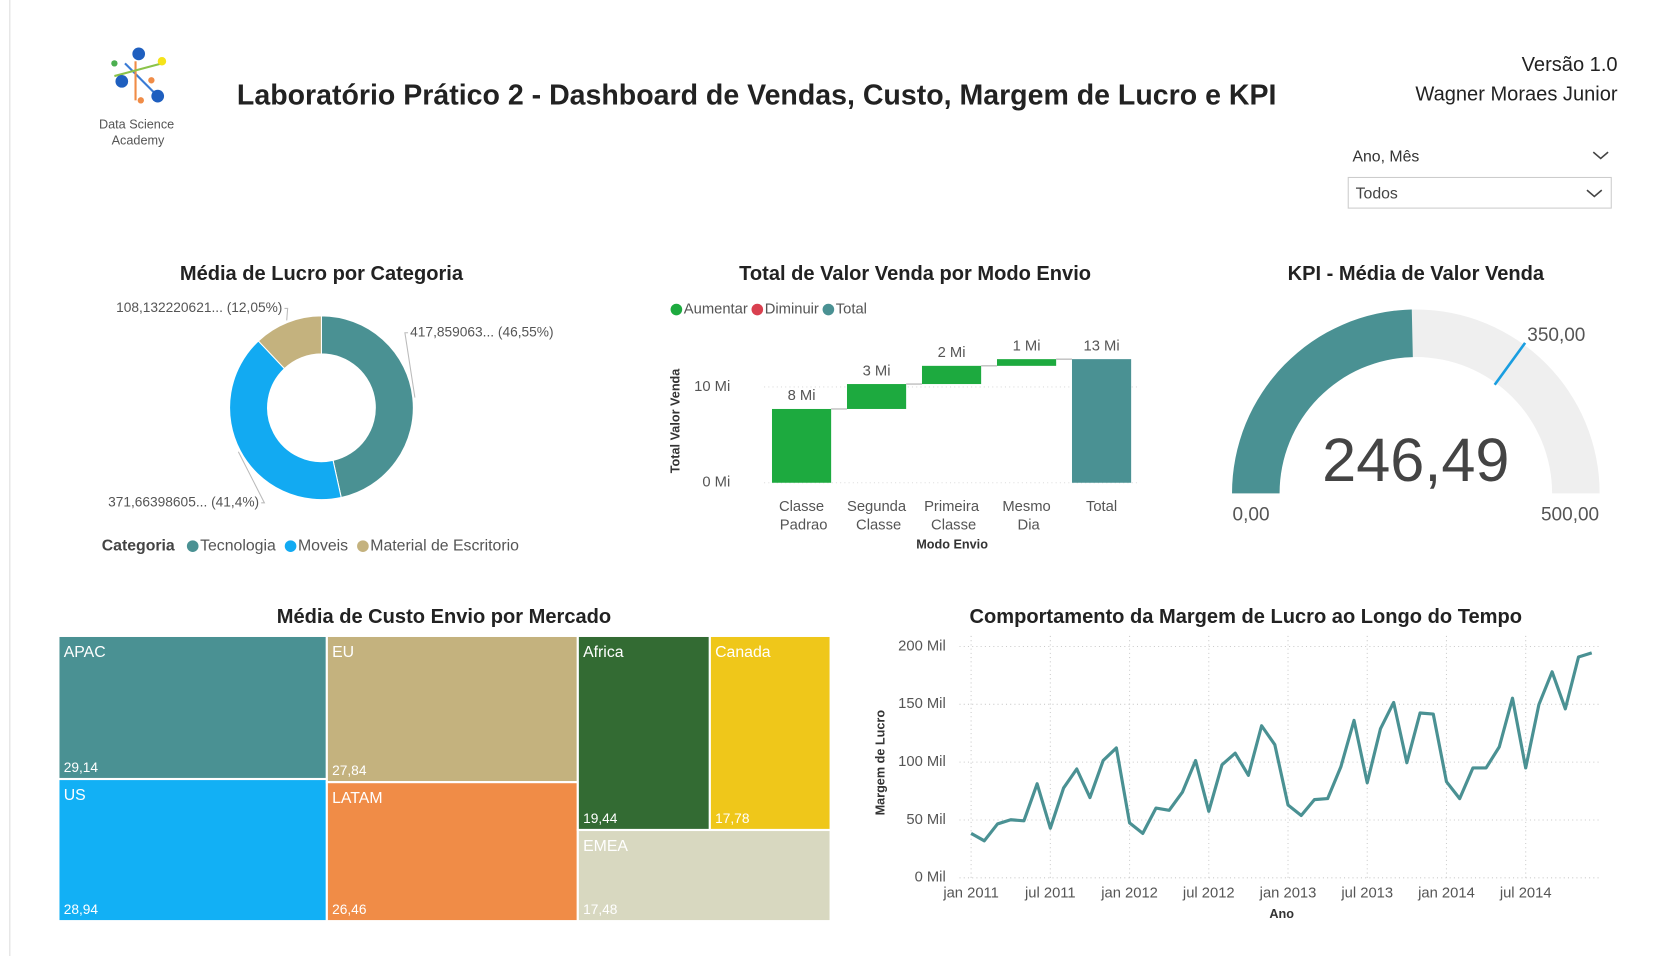  What do you see at coordinates (1026, 516) in the screenshot?
I see `x-tick-label: Mesmo Dia` at bounding box center [1026, 516].